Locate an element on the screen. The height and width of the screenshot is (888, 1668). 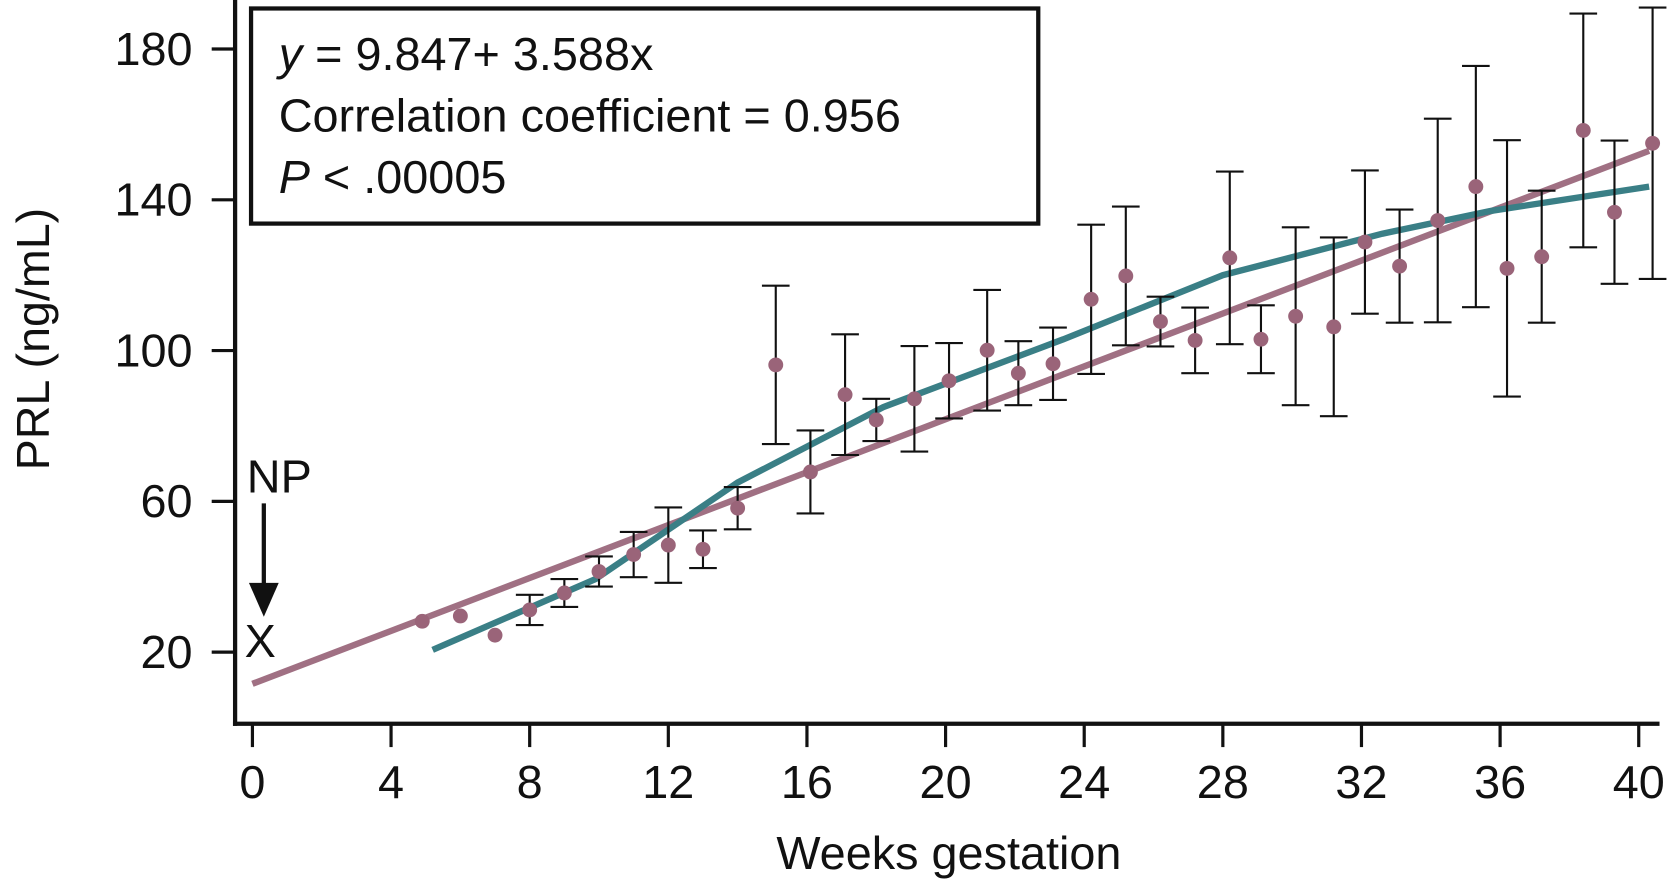
arrow-head is located at coordinates (263, 599).